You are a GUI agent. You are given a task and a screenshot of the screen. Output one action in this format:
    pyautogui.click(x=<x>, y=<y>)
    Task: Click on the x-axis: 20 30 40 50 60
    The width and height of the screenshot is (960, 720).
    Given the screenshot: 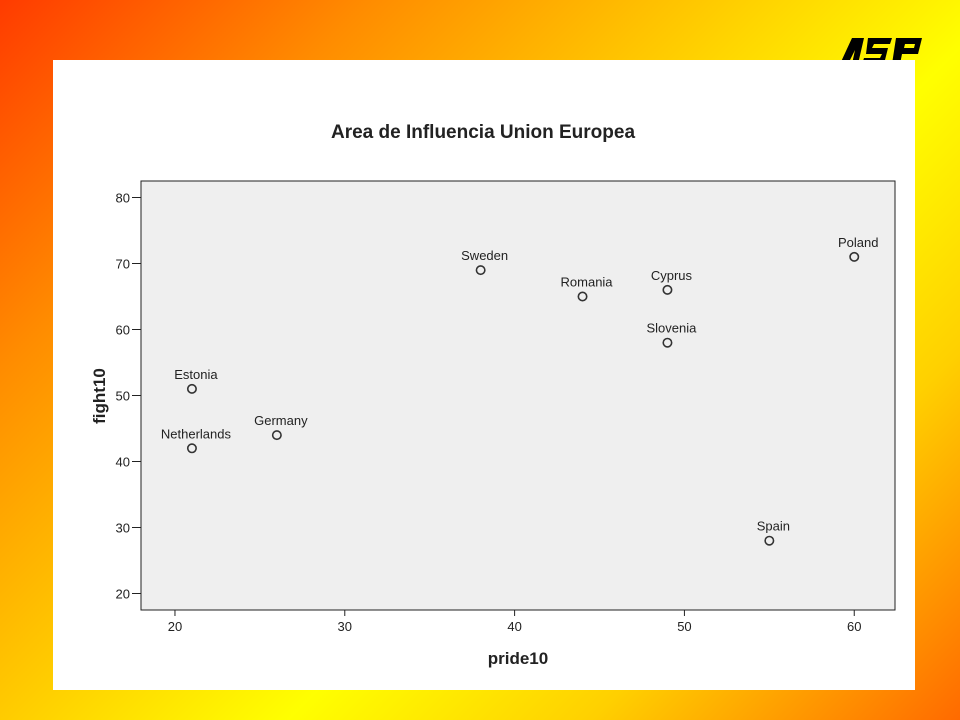 What is the action you would take?
    pyautogui.click(x=514, y=622)
    